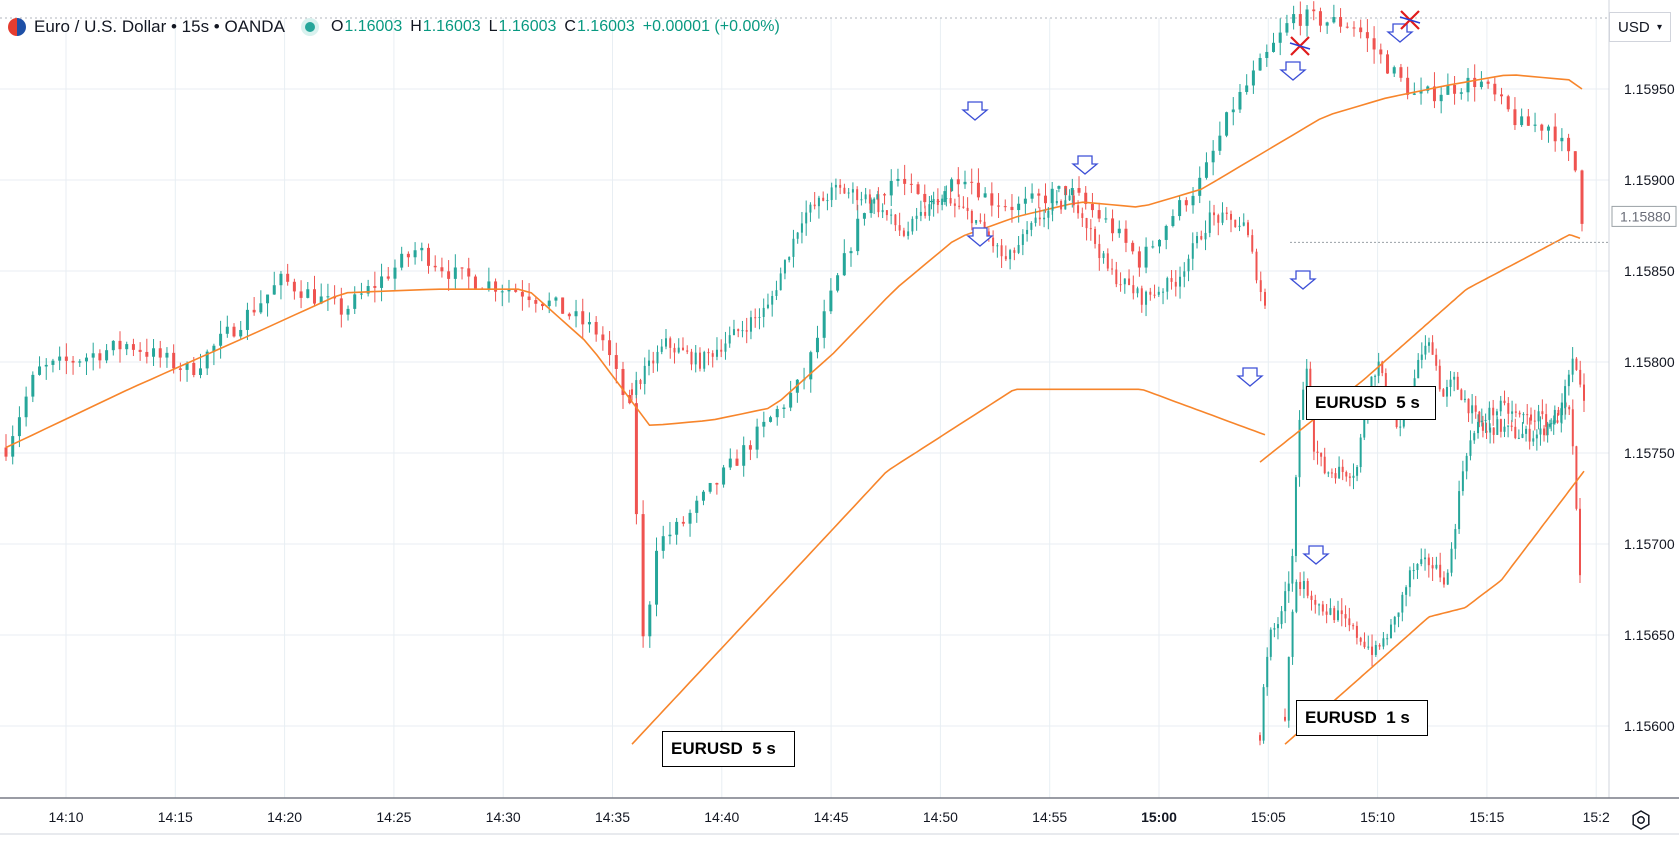 This screenshot has width=1679, height=841. What do you see at coordinates (159, 26) in the screenshot?
I see `symbol-title: Euro / U.S. Dollar • 15s • OANDA` at bounding box center [159, 26].